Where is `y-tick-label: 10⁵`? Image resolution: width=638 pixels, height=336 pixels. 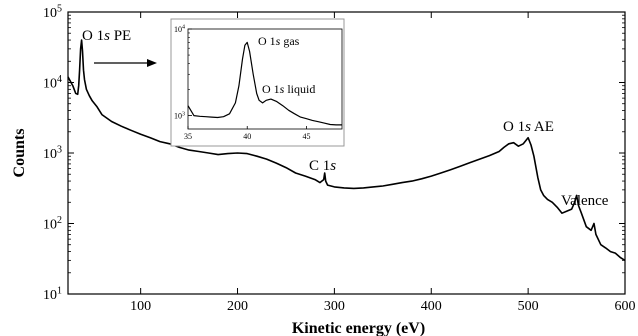 y-tick-label: 10⁵ is located at coordinates (52, 13).